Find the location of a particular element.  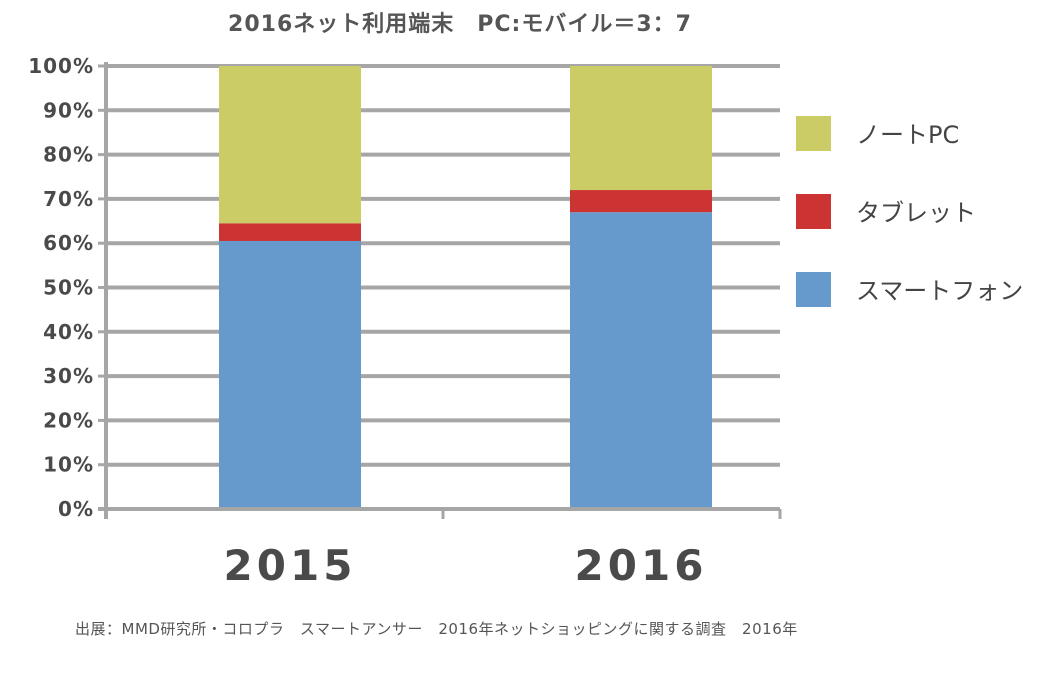

y-tick-label: 100% is located at coordinates (61, 66).